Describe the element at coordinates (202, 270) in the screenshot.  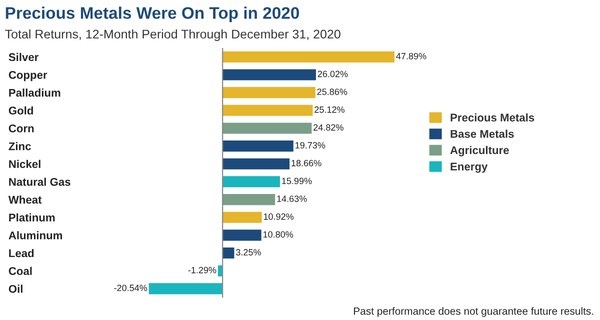
I see `data-label: -1.29%` at that location.